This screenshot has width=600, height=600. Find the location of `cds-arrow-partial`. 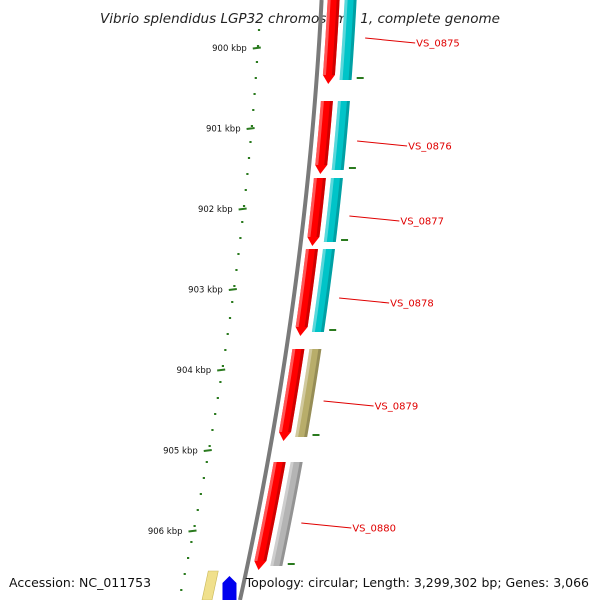

cds-arrow-partial is located at coordinates (229, 588).